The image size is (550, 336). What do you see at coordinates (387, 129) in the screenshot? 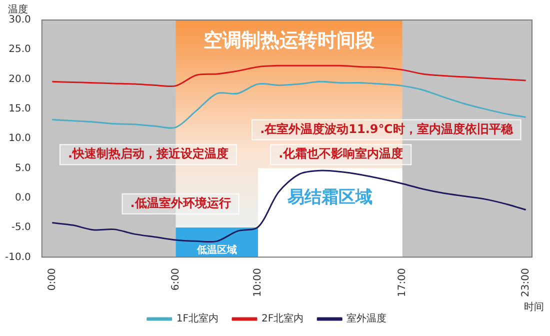
I see `annotation: .在室外温度波动11.9℃时，室内温度依旧平稳` at bounding box center [387, 129].